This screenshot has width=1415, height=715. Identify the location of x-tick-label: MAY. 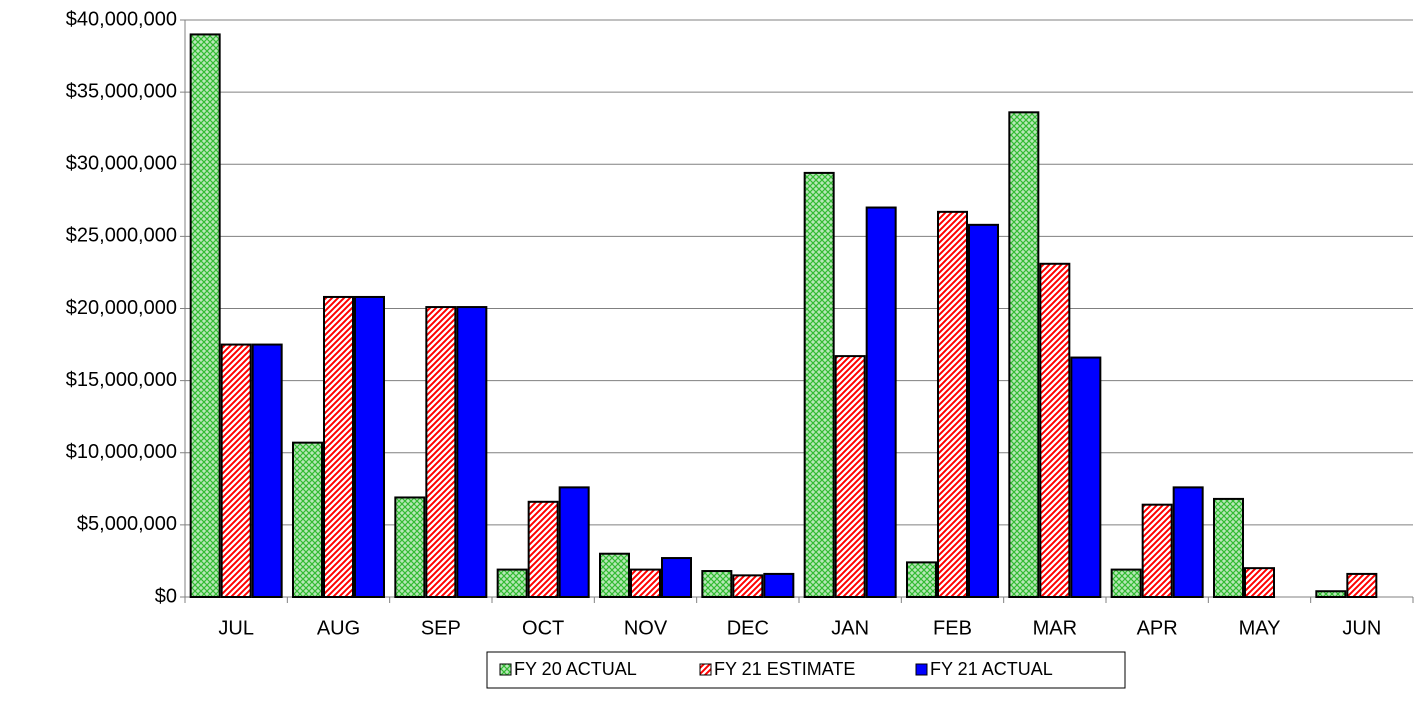
(1260, 628).